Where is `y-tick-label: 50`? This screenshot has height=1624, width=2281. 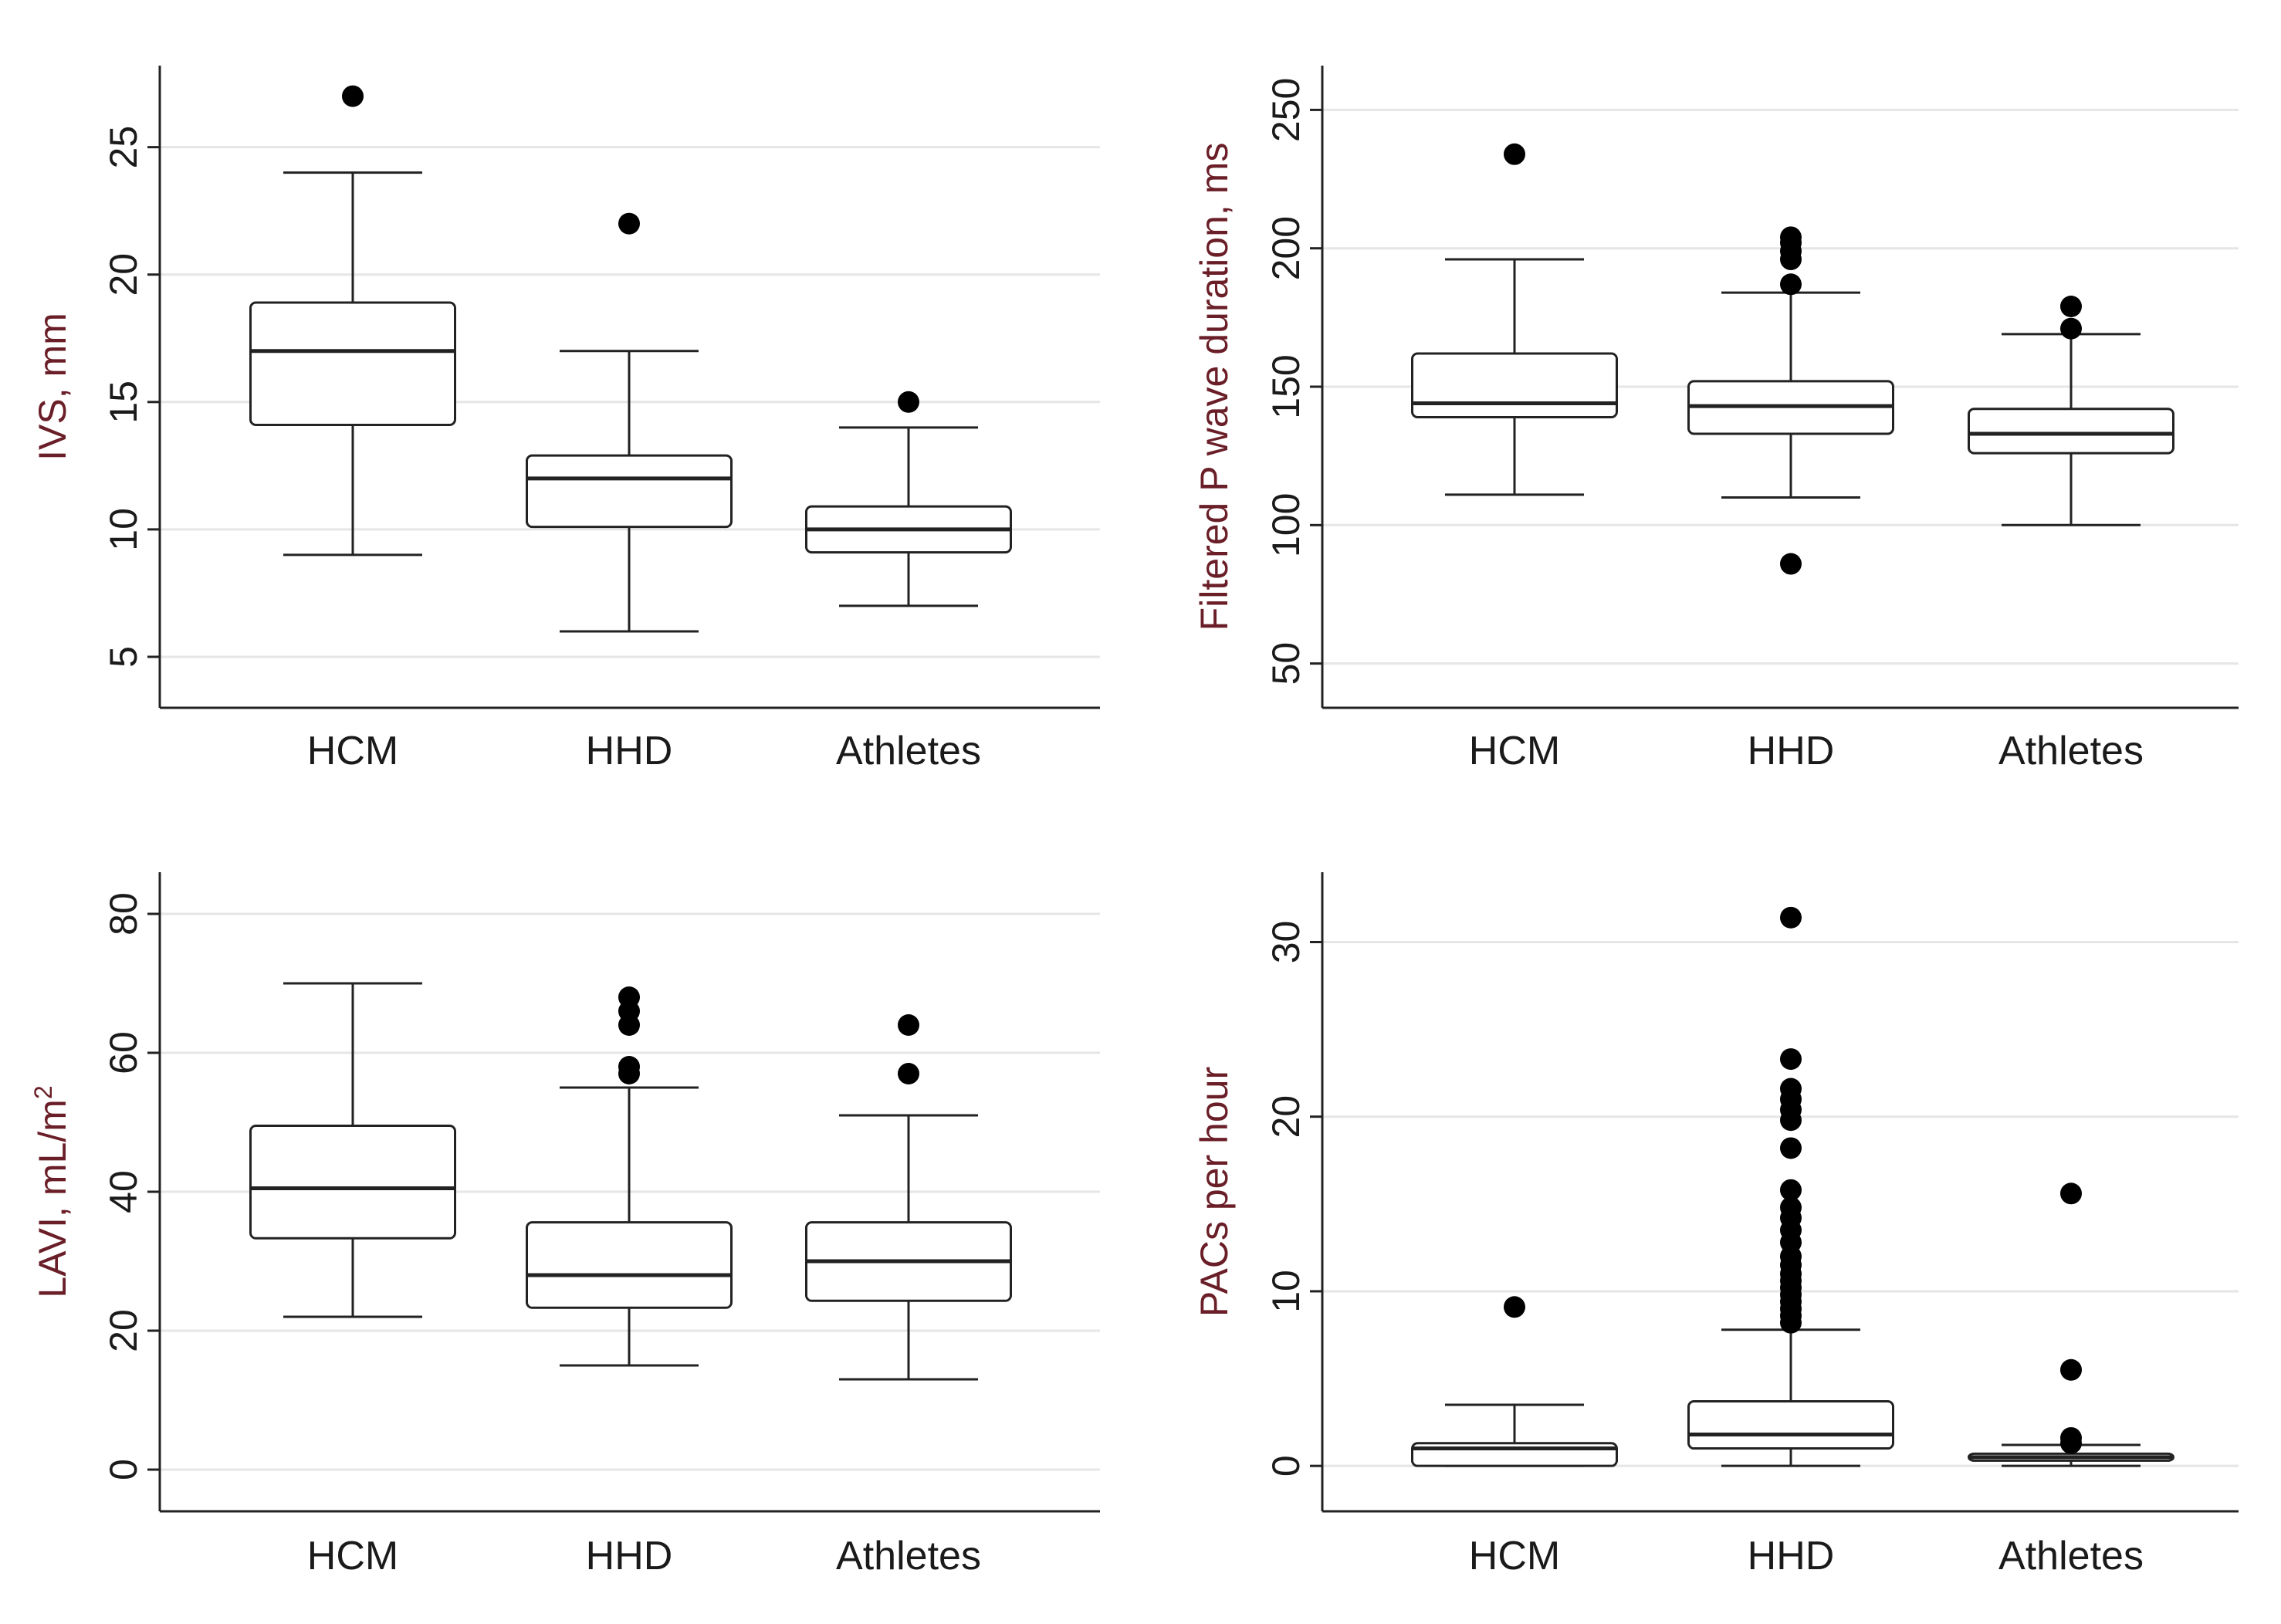 y-tick-label: 50 is located at coordinates (1286, 664).